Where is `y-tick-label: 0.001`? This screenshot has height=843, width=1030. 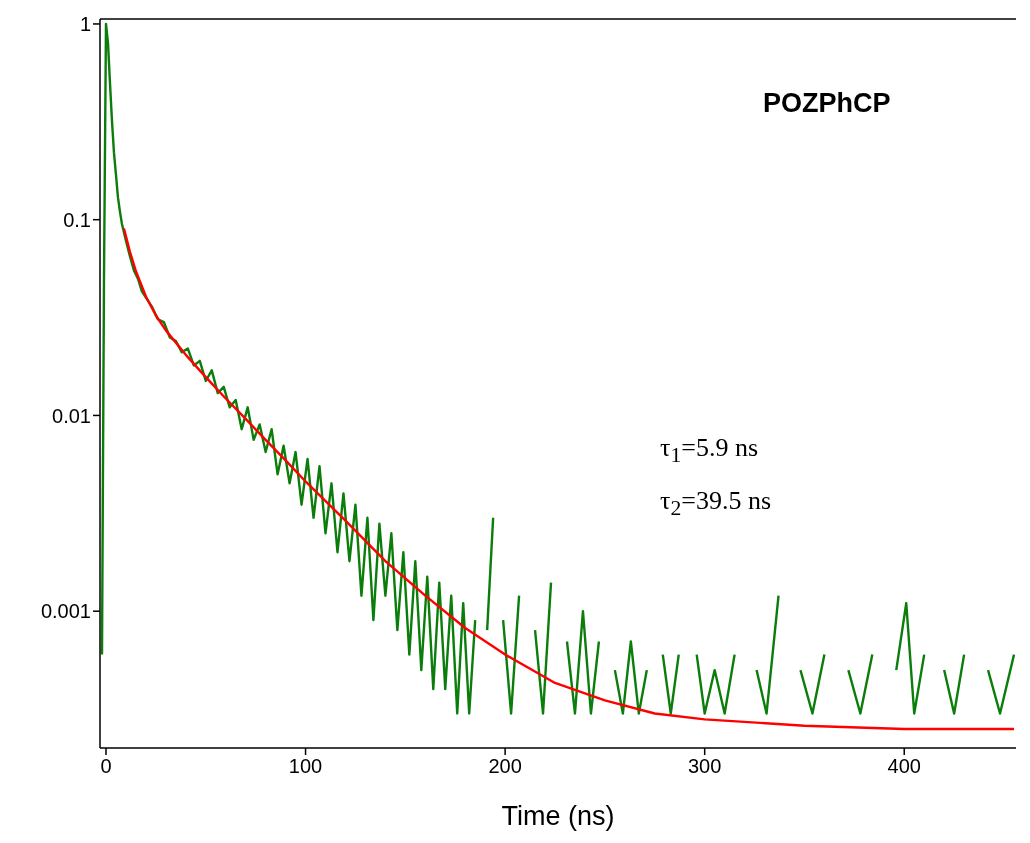 y-tick-label: 0.001 is located at coordinates (65, 611).